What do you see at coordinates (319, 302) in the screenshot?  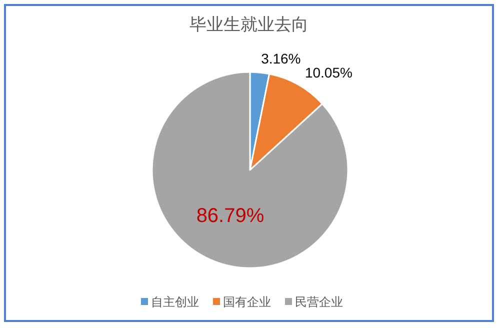 I see `legend-label: 民营企业` at bounding box center [319, 302].